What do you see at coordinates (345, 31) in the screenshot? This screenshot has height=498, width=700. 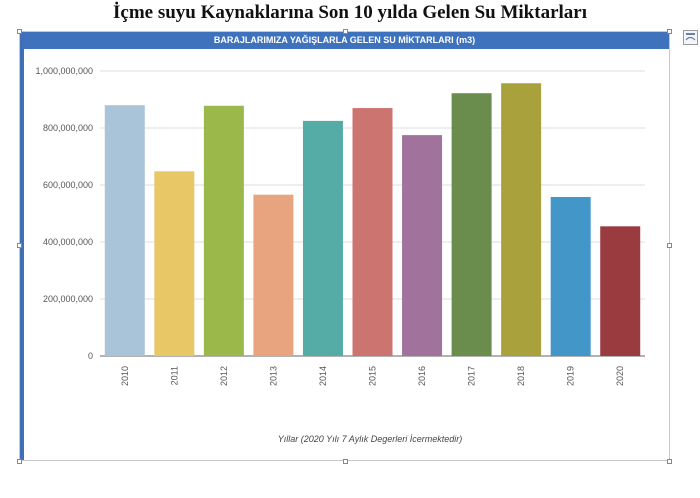 I see `rotate-handle` at bounding box center [345, 31].